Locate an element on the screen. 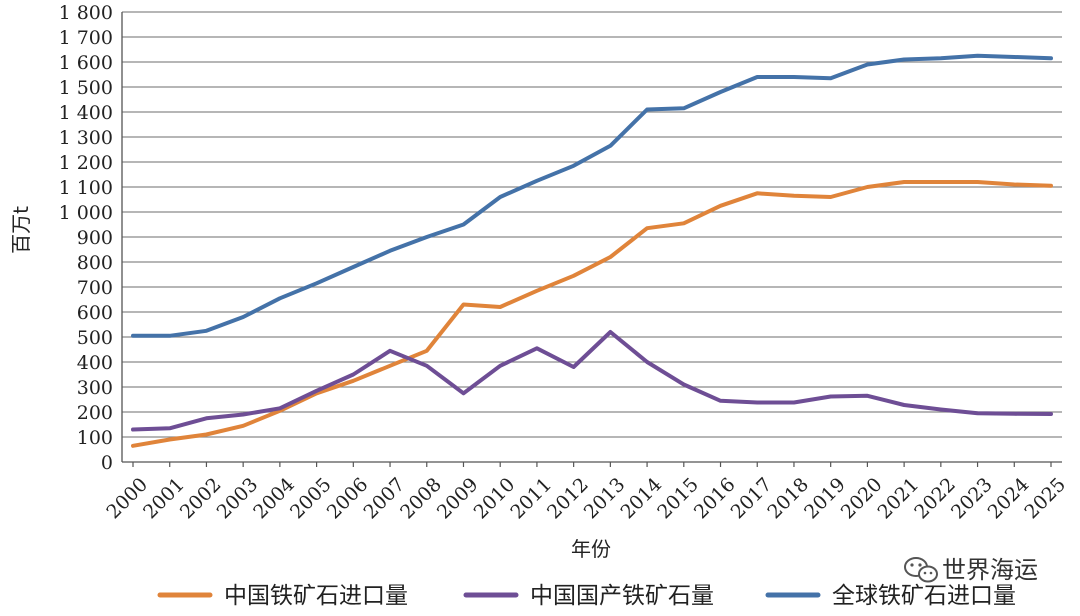 This screenshot has height=616, width=1080. y-tick-label: 300 is located at coordinates (95, 388).